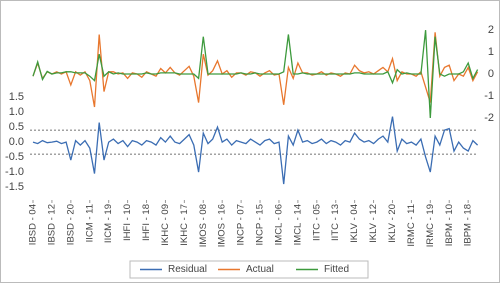 The height and width of the screenshot is (288, 500). I want to click on x-tick-label: IITC - 05, so click(316, 222).